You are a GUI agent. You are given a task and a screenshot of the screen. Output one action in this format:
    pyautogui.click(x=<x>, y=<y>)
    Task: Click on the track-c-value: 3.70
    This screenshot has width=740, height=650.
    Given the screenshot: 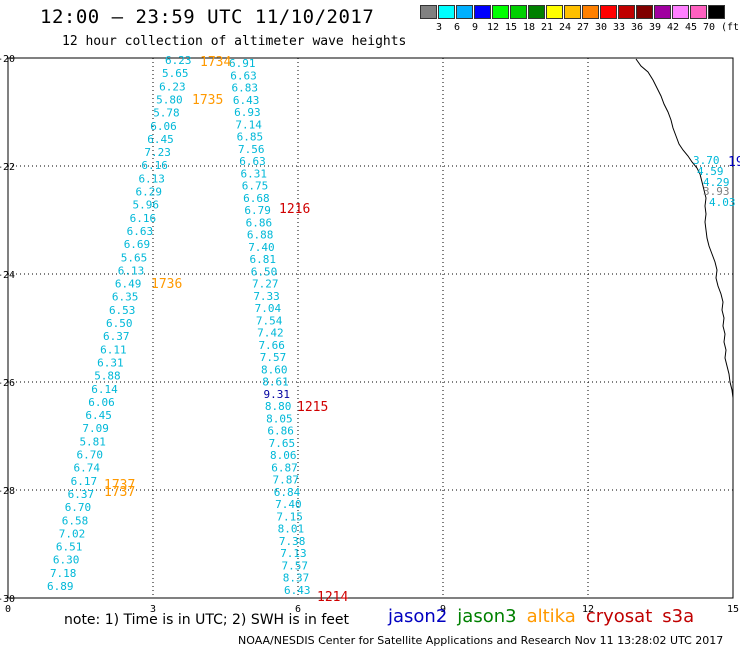 What is the action you would take?
    pyautogui.click(x=706, y=160)
    